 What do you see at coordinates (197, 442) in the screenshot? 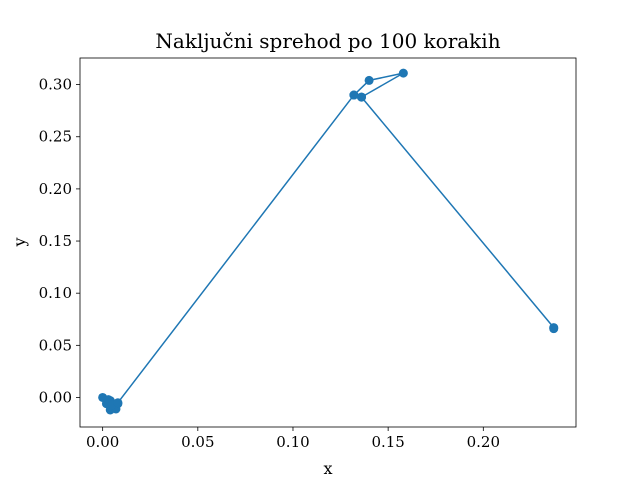
I see `x-tick-label: 0.05` at bounding box center [197, 442].